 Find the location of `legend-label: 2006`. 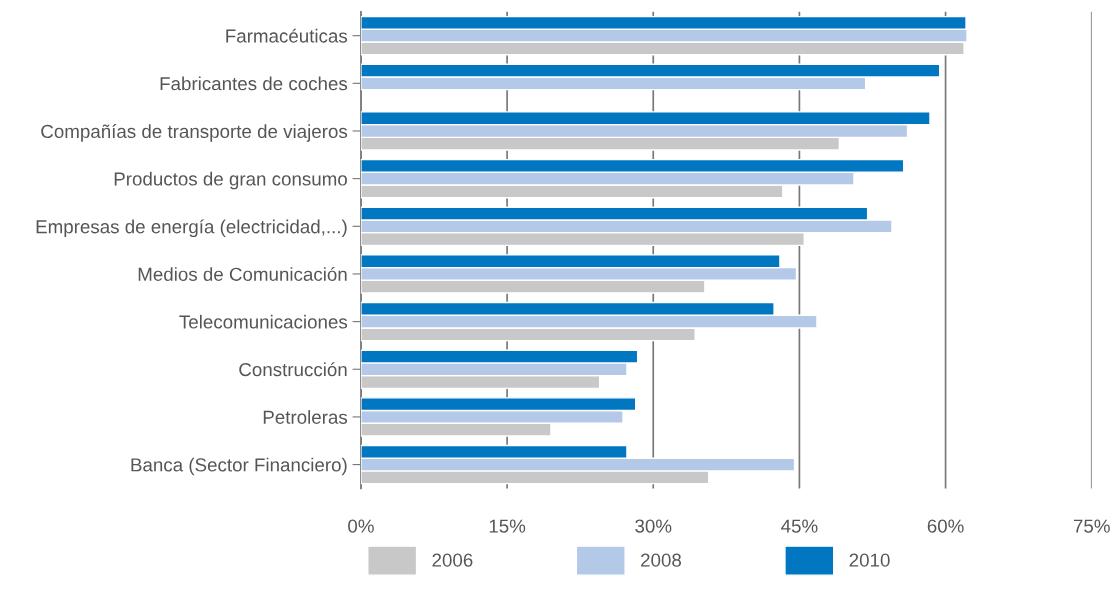

legend-label: 2006 is located at coordinates (452, 560).